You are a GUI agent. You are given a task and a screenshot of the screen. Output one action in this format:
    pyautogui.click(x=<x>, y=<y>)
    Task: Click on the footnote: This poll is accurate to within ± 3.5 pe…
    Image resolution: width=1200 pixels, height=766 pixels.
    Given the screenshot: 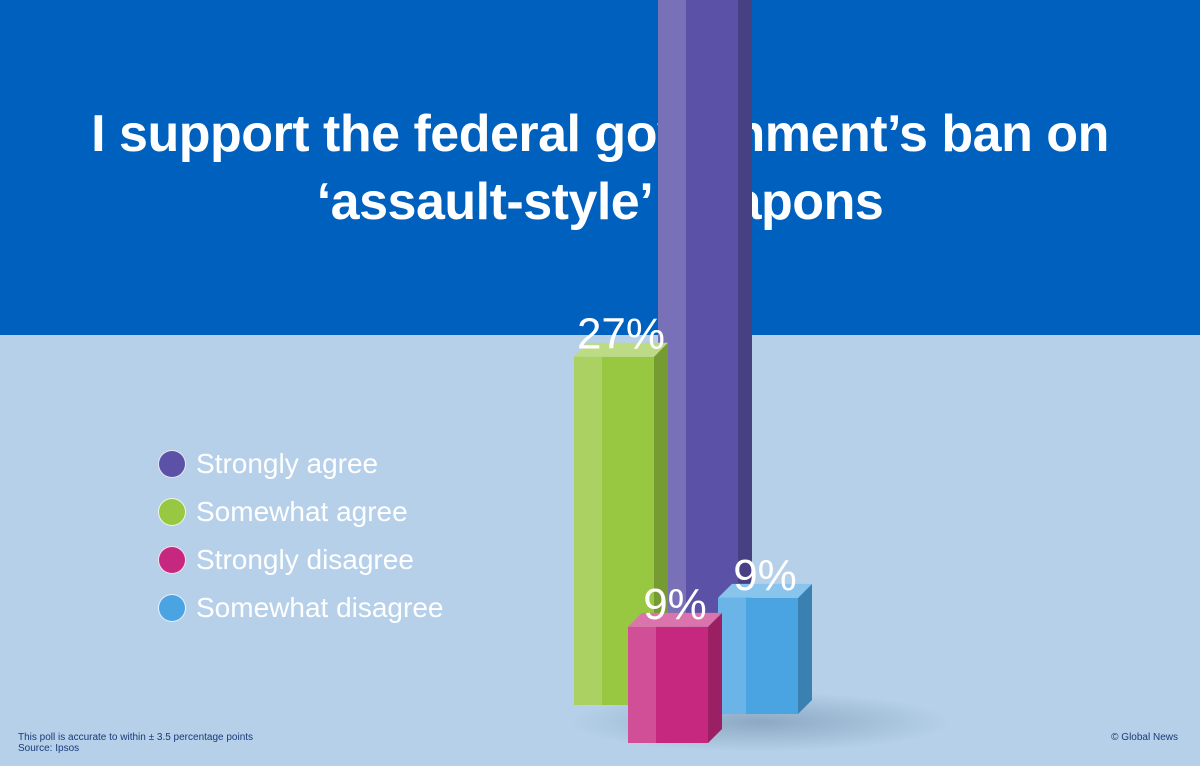 What is the action you would take?
    pyautogui.click(x=135, y=743)
    